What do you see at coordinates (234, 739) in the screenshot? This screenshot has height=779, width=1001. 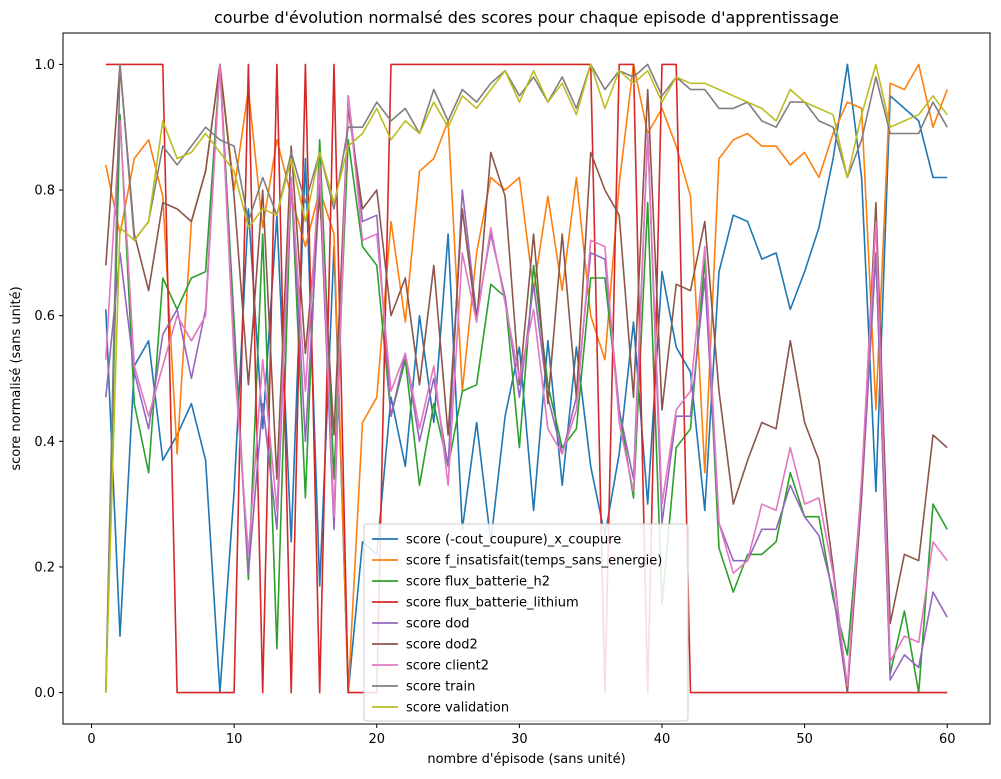 I see `x-tick-label: 10` at bounding box center [234, 739].